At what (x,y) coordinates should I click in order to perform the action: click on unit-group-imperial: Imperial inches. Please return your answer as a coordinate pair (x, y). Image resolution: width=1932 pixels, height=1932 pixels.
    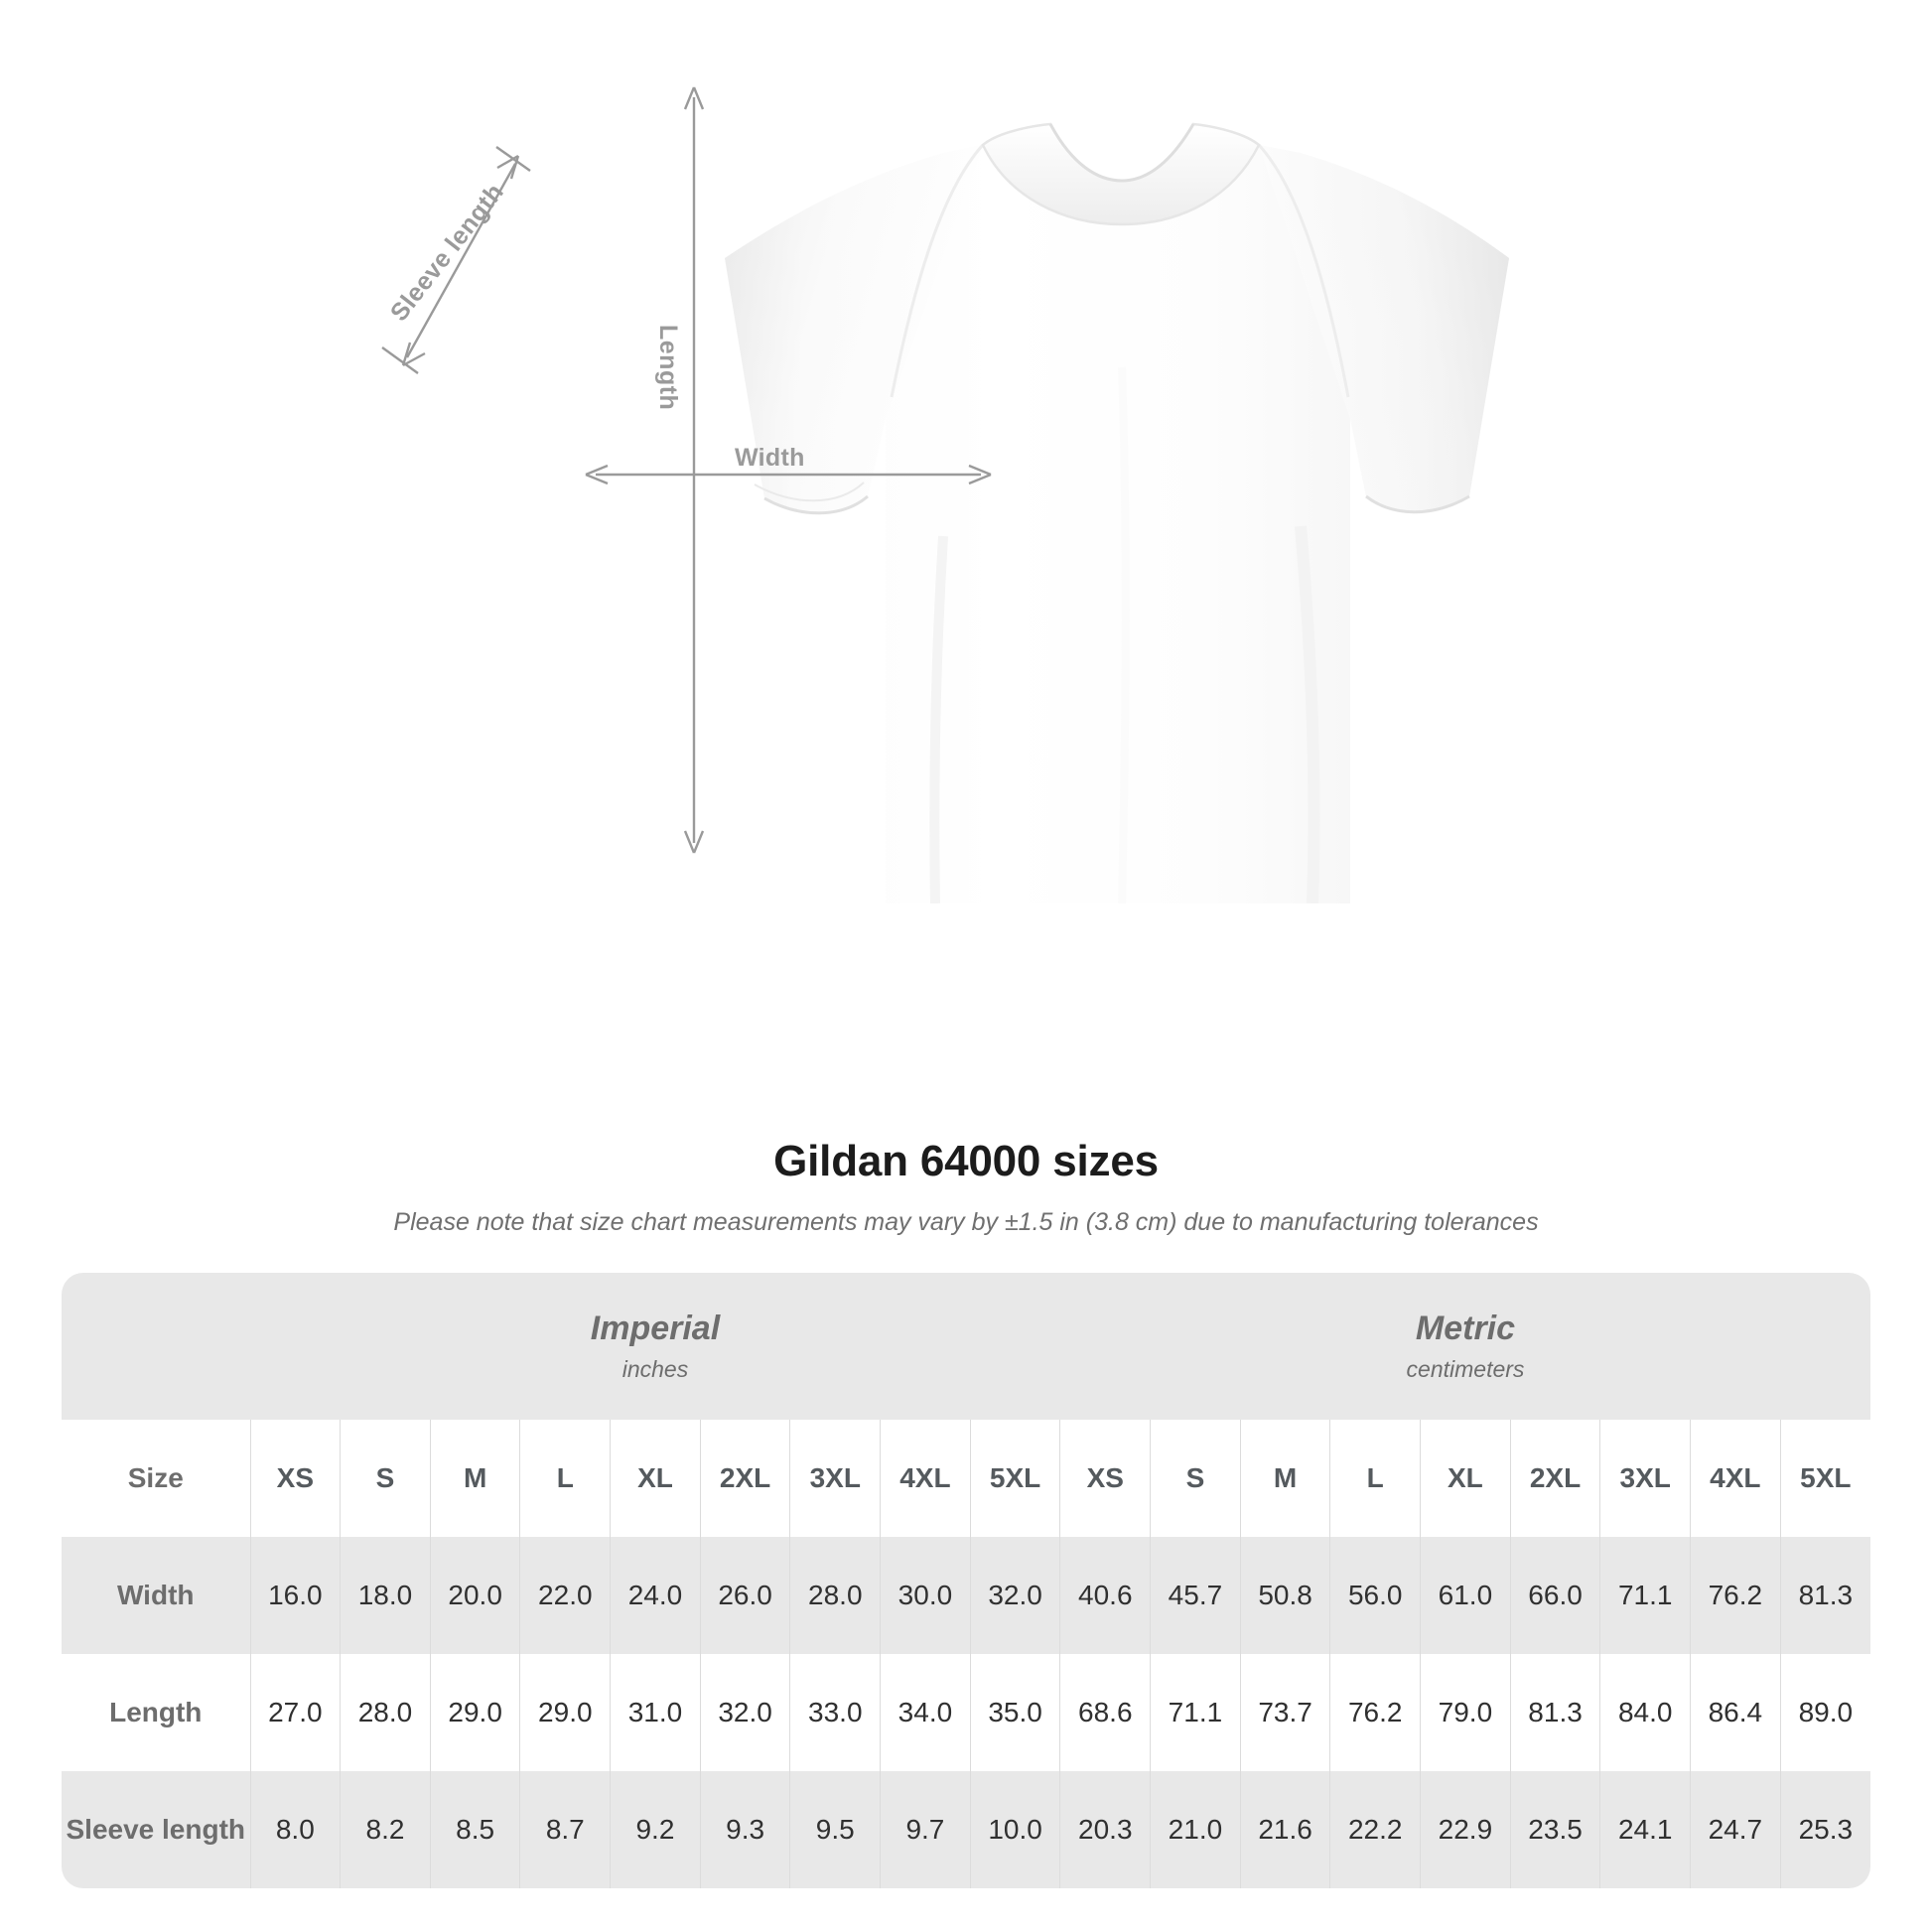
    Looking at the image, I should click on (655, 1347).